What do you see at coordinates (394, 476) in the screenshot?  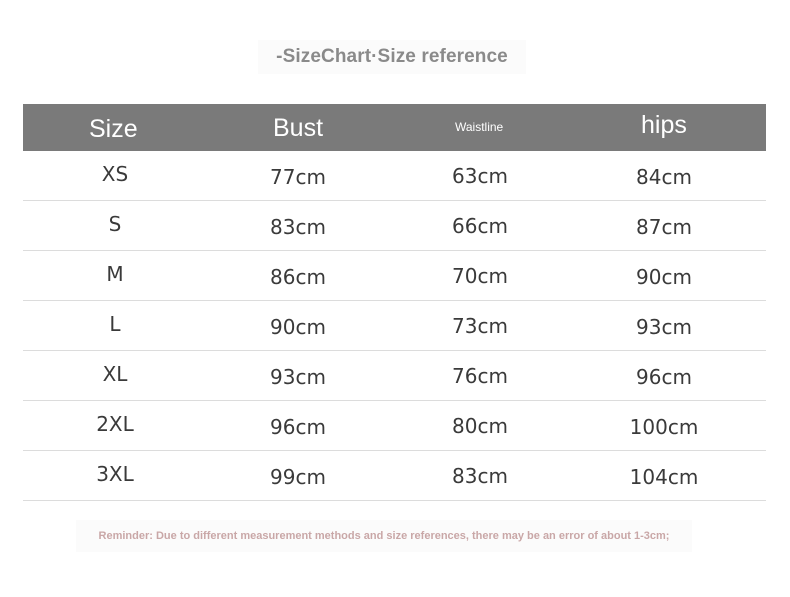 I see `table-row: 3XL 99cm 83cm 104cm` at bounding box center [394, 476].